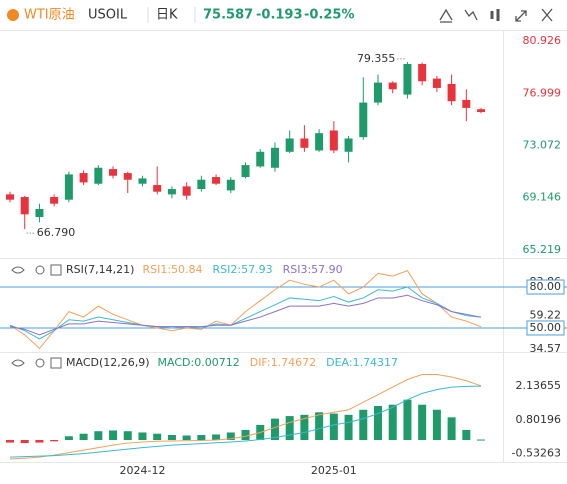 Image resolution: width=567 pixels, height=484 pixels. I want to click on y-tick-label: 59.22, so click(546, 314).